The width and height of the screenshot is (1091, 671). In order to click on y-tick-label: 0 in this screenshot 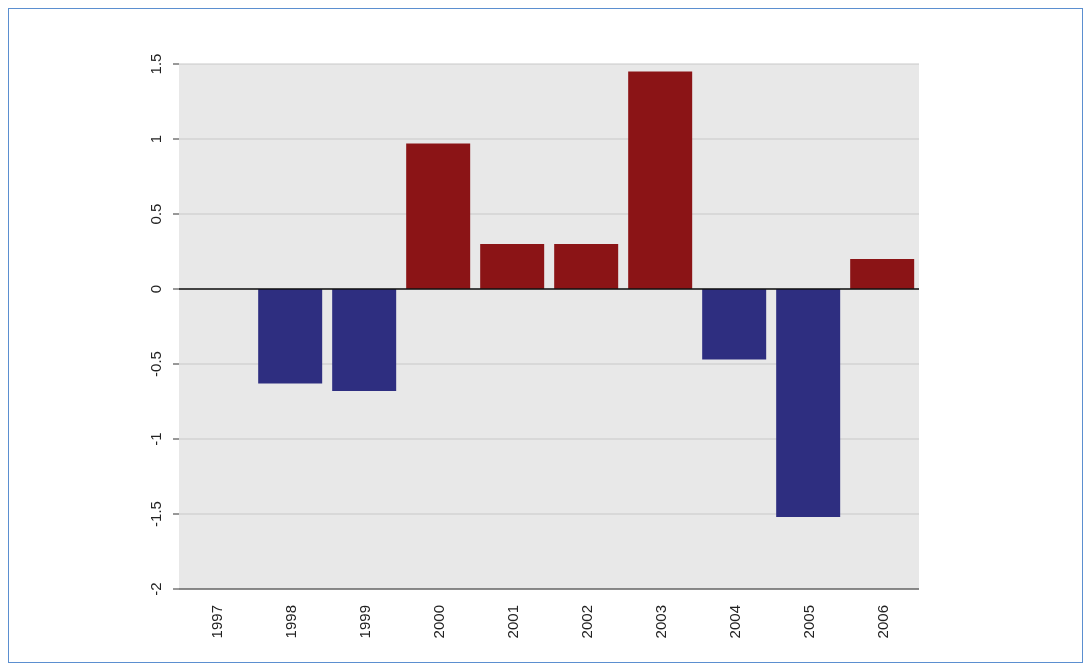, I will do `click(155, 289)`.